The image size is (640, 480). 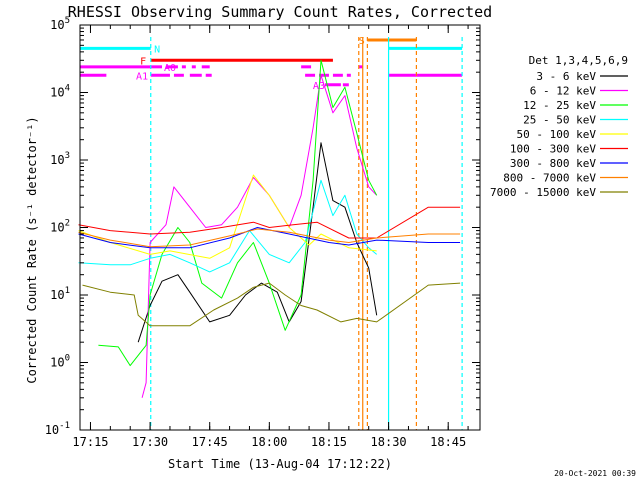 What do you see at coordinates (60, 294) in the screenshot?
I see `y-tick-label: 10¹` at bounding box center [60, 294].